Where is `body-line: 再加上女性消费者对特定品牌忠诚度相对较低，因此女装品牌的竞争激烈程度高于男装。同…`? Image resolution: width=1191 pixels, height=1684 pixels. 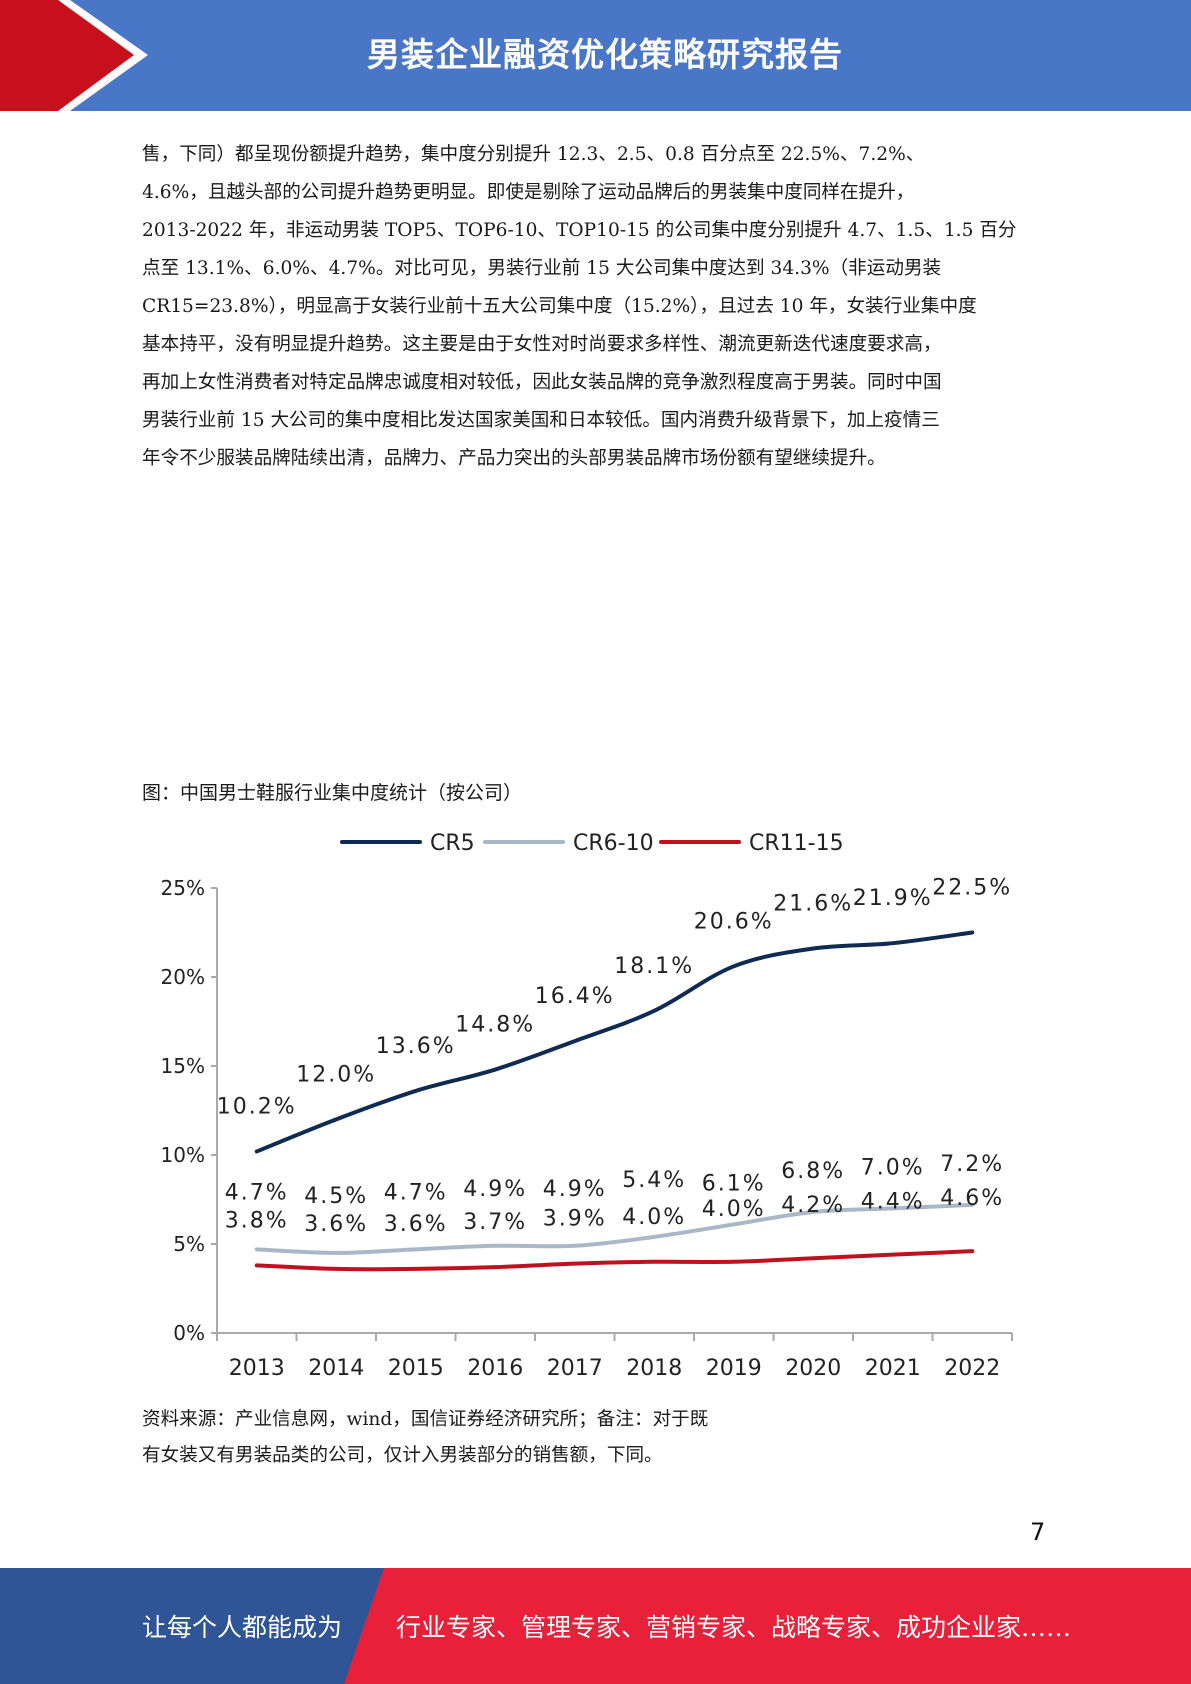 body-line: 再加上女性消费者对特定品牌忠诚度相对较低，因此女装品牌的竞争激烈程度高于男装。同… is located at coordinates (542, 382).